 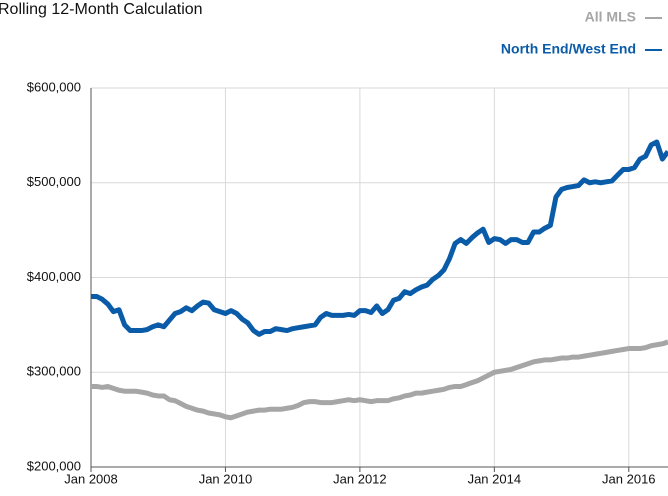 What do you see at coordinates (495, 478) in the screenshot?
I see `x-tick-label: Jan 2014` at bounding box center [495, 478].